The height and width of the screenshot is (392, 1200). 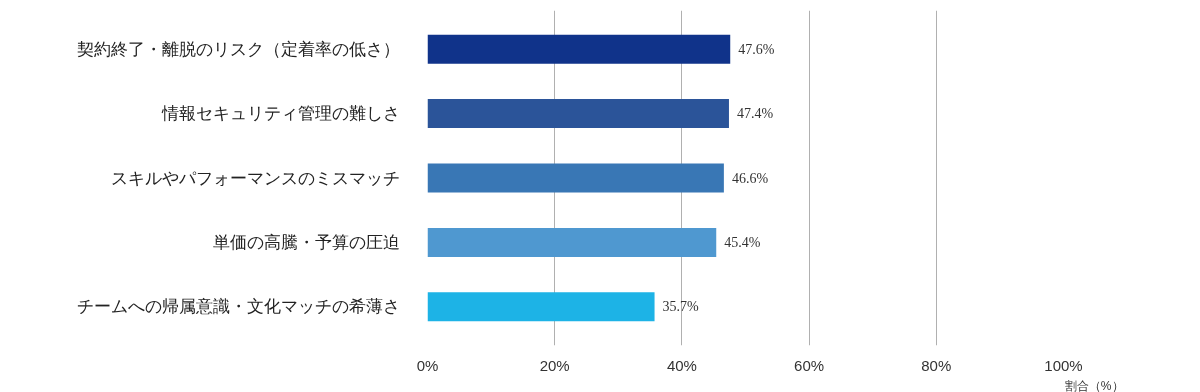 I want to click on x-axis-title: 割合（%）, so click(x=1094, y=385).